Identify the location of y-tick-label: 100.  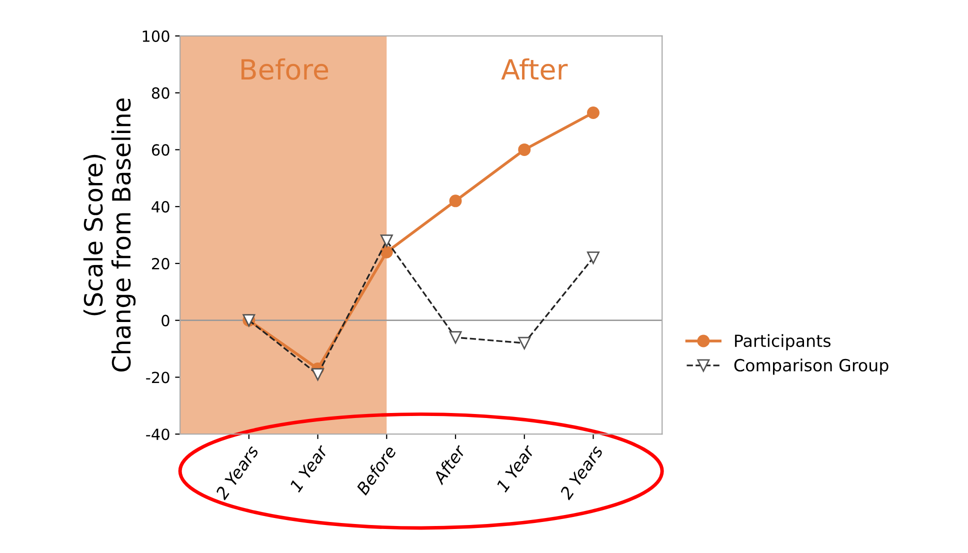
(156, 36).